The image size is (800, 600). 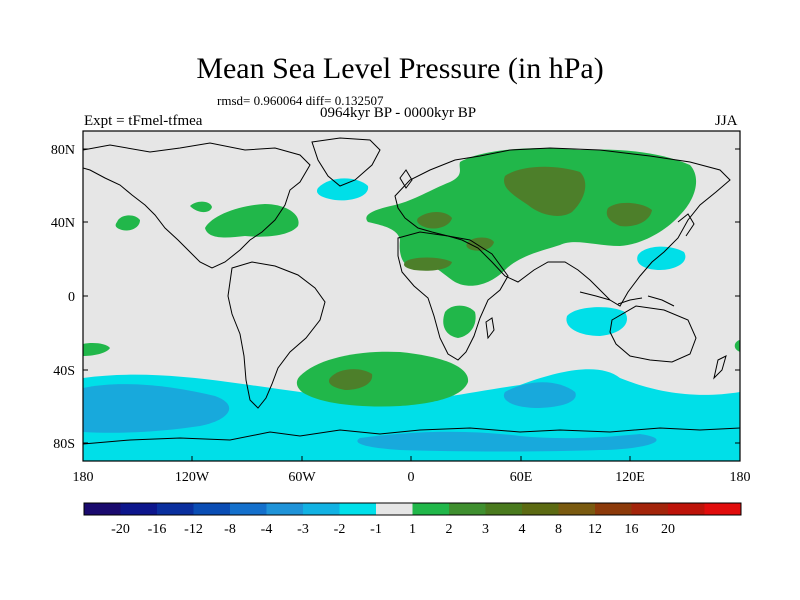 What do you see at coordinates (230, 529) in the screenshot?
I see `legend-label: -8` at bounding box center [230, 529].